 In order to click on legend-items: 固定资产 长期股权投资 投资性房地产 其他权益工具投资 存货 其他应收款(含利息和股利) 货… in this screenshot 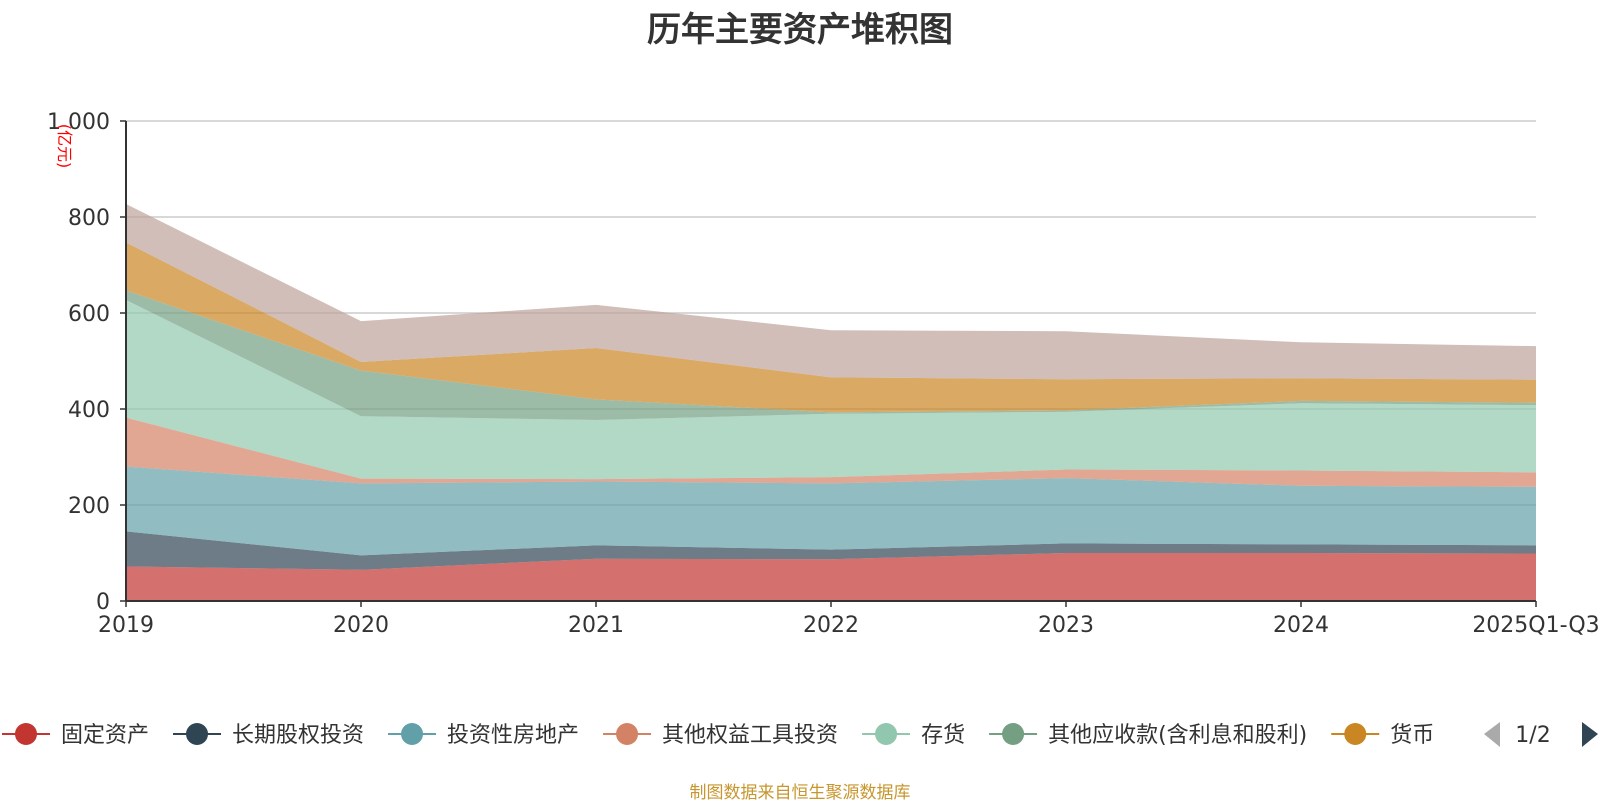, I will do `click(718, 735)`.